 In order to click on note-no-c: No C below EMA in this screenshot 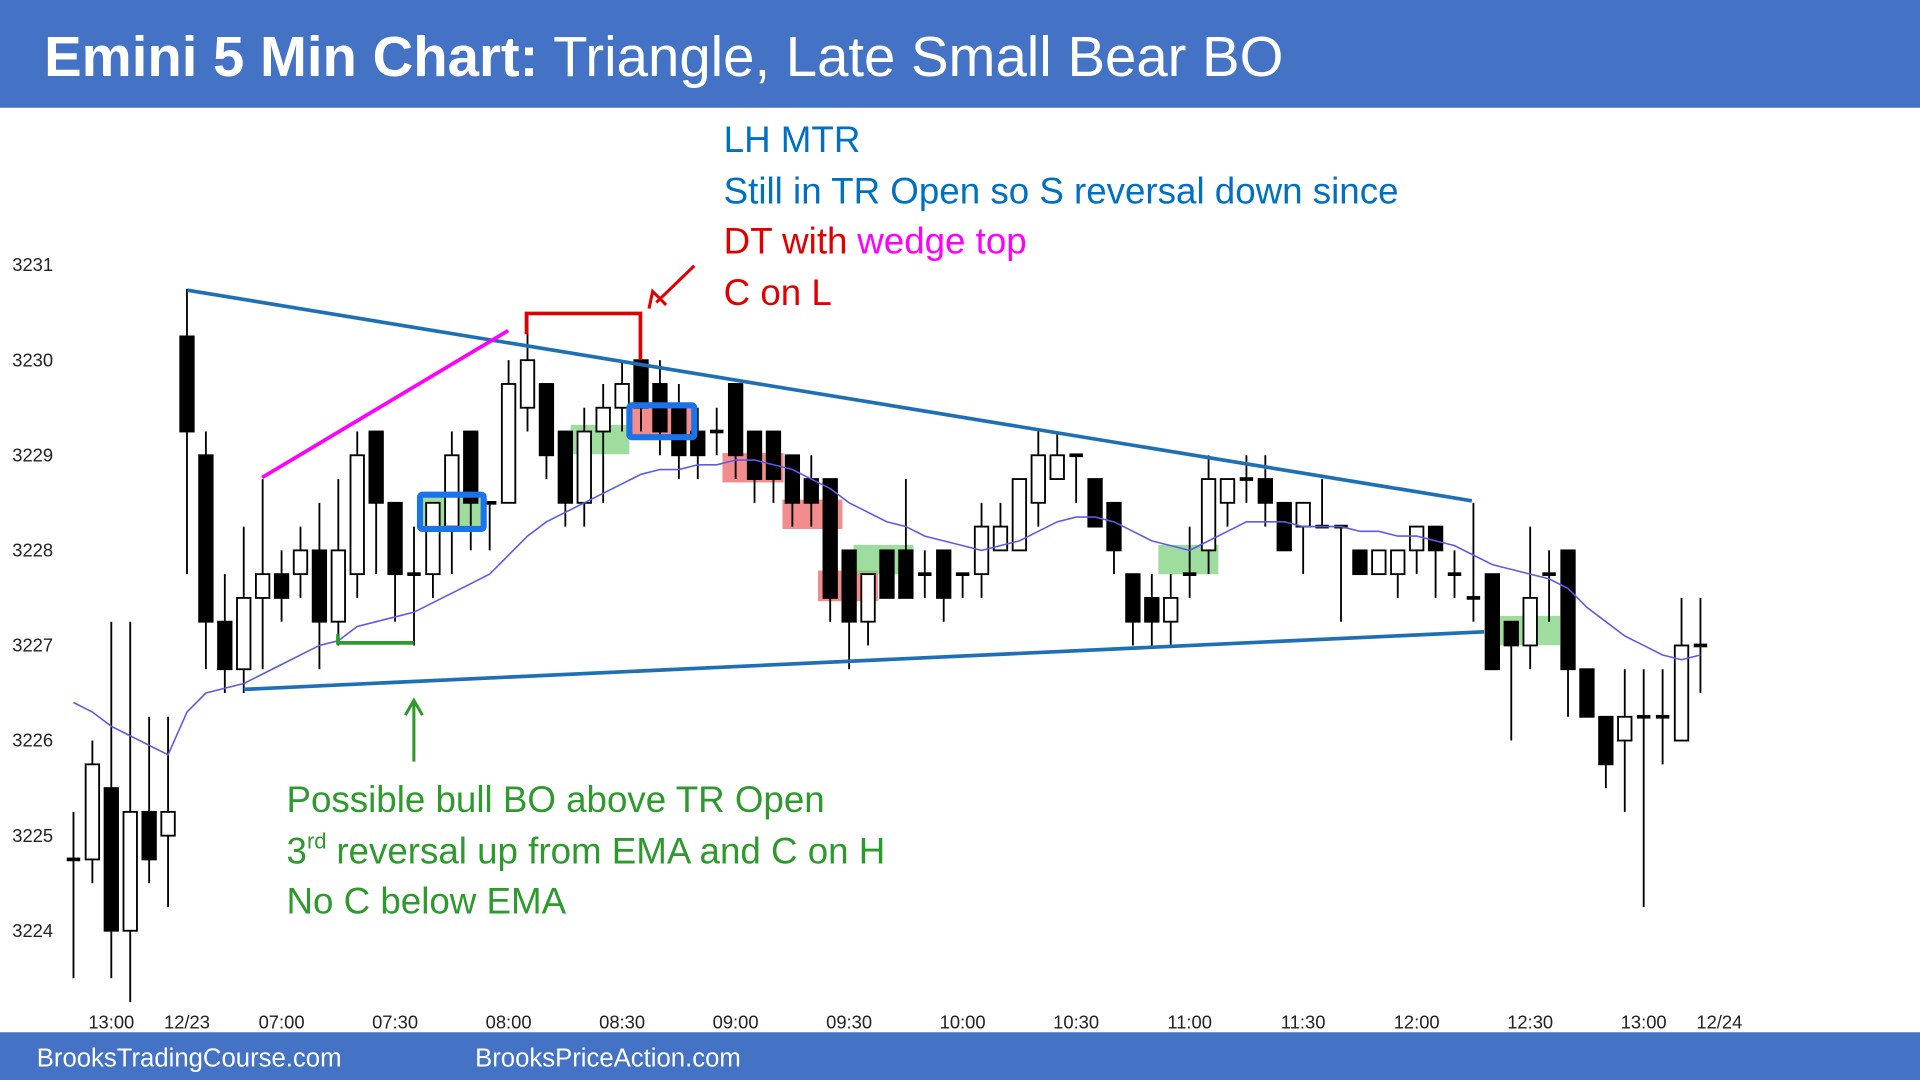, I will do `click(427, 900)`.